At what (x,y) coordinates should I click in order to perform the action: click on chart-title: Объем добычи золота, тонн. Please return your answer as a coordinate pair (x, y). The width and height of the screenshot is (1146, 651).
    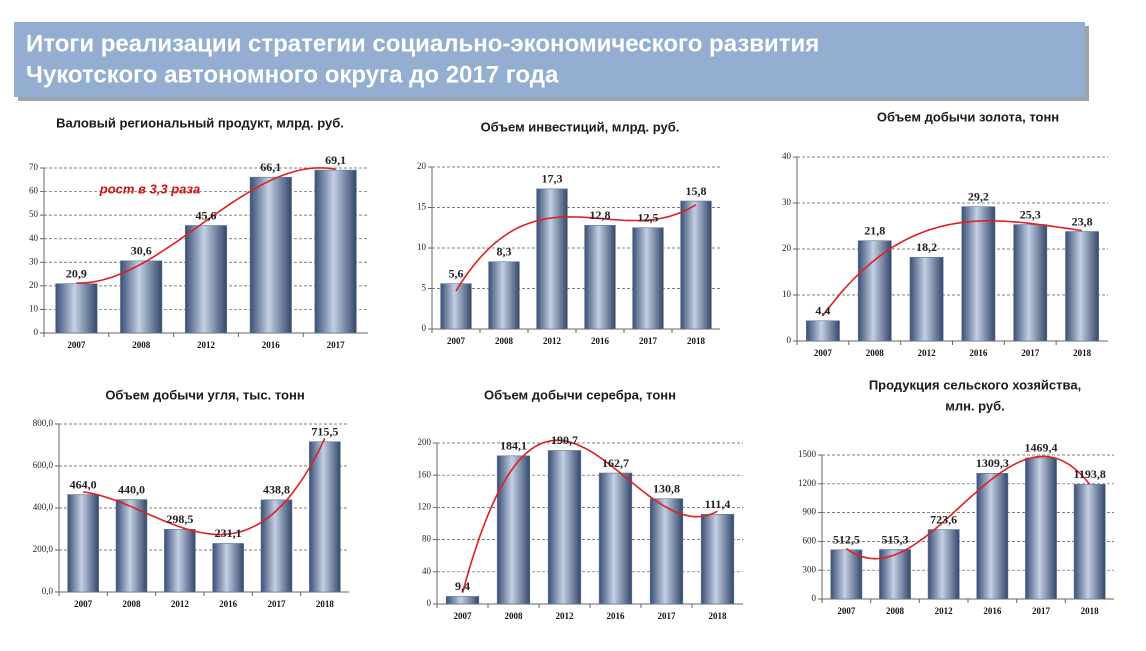
    Looking at the image, I should click on (968, 116).